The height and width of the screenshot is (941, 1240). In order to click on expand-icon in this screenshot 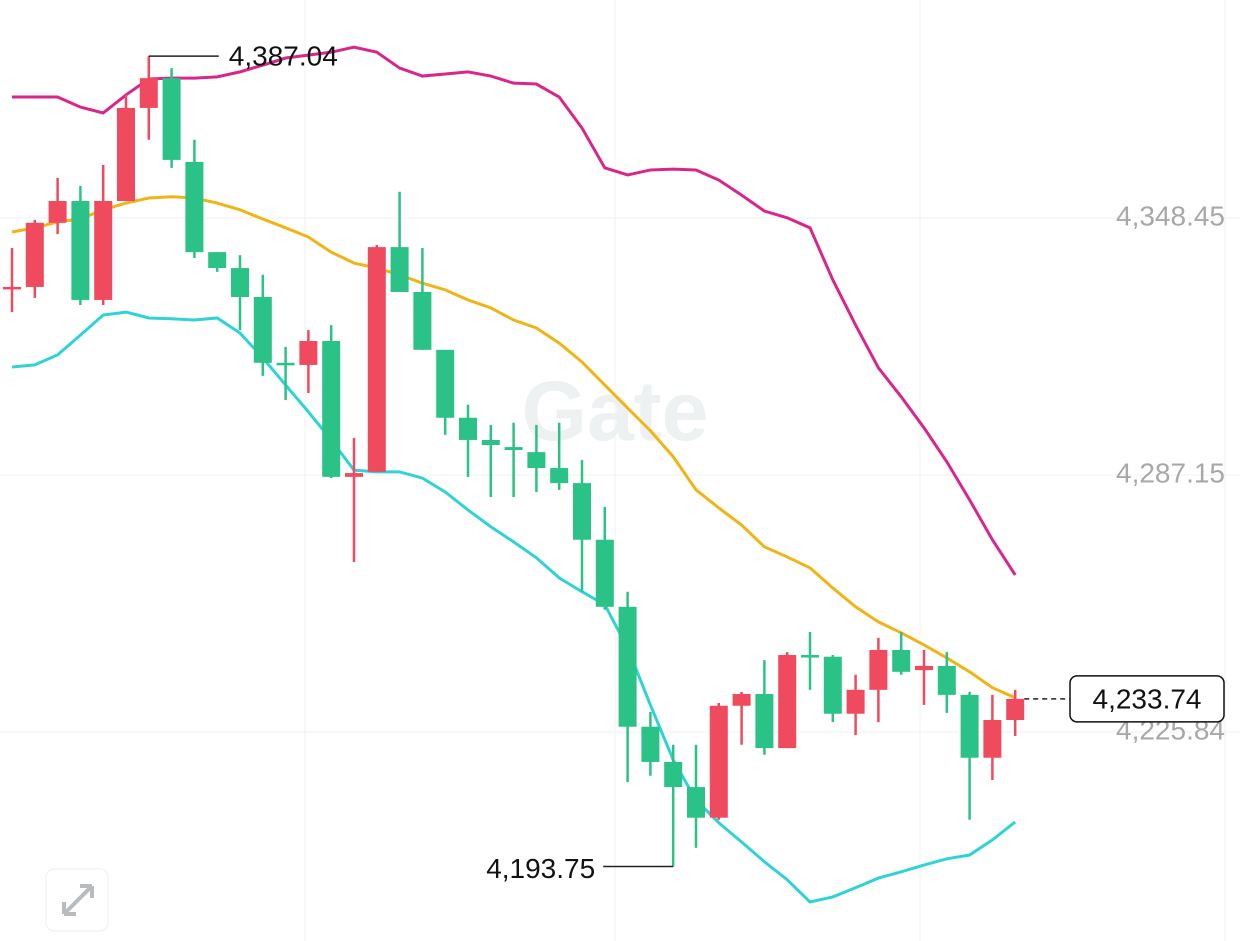, I will do `click(78, 900)`.